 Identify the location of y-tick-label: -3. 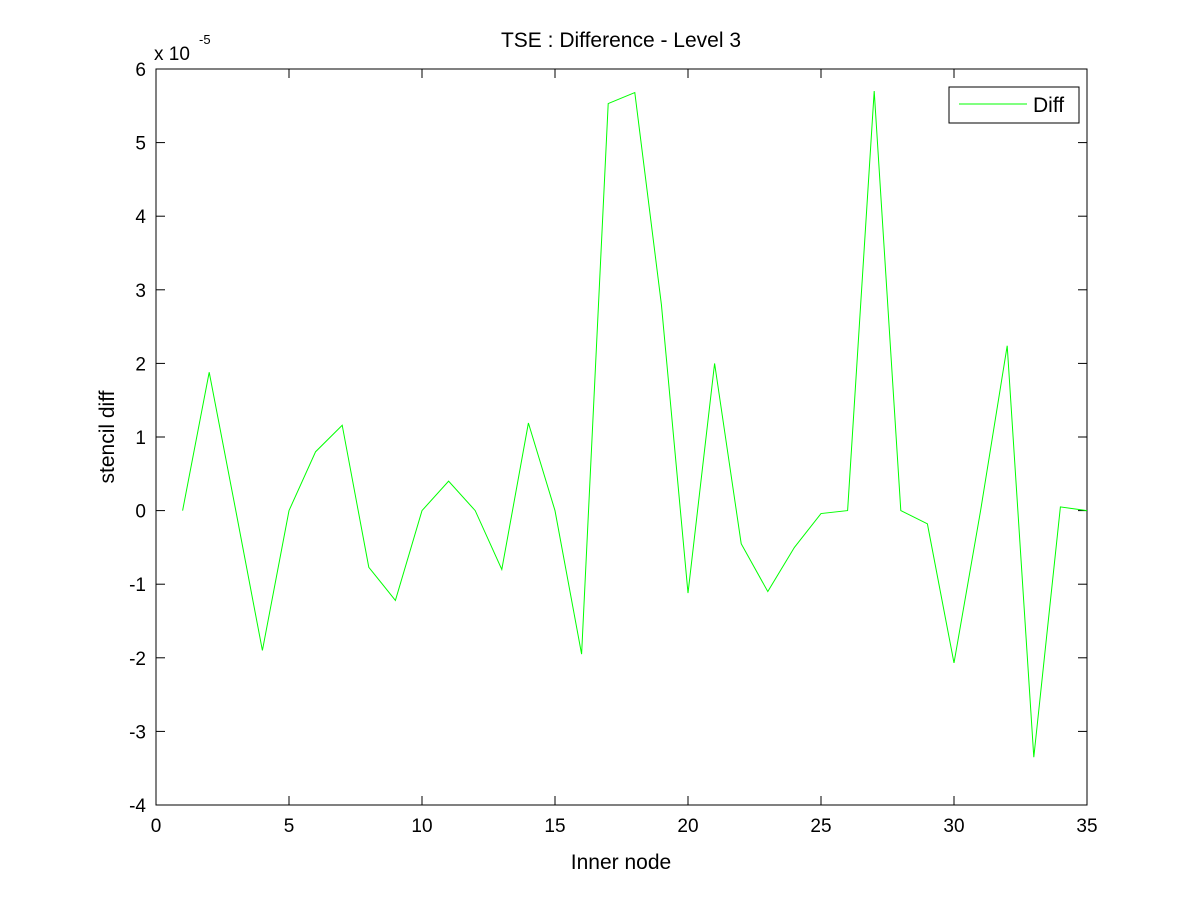
(137, 732).